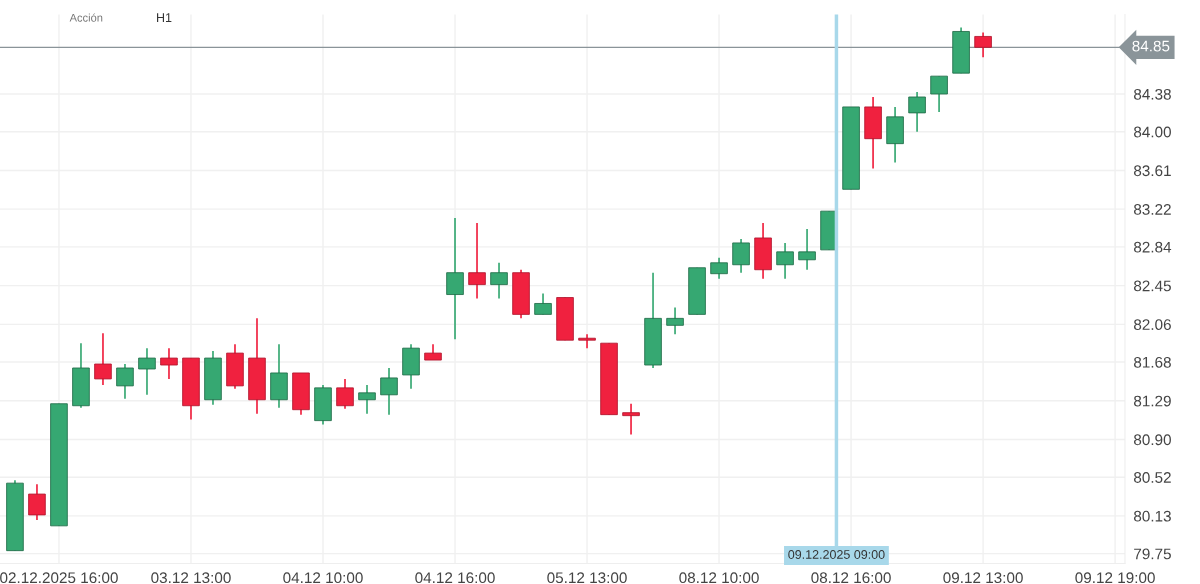 The width and height of the screenshot is (1200, 584). I want to click on y-tick-label: 79.75, so click(1152, 554).